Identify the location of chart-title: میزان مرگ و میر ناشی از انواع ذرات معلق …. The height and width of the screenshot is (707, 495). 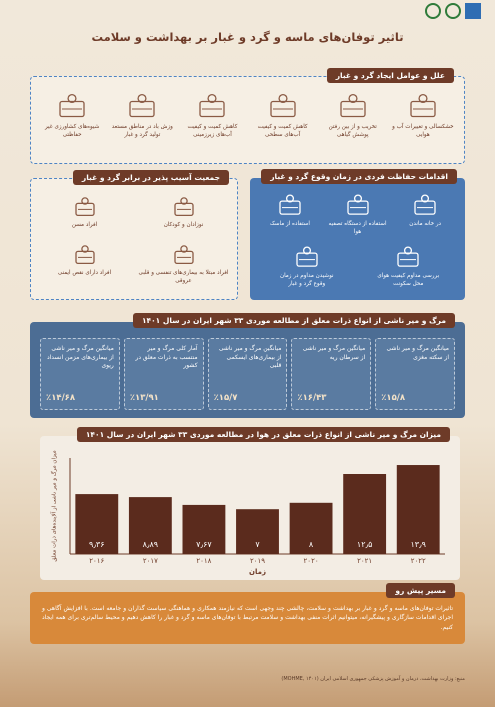
(263, 434).